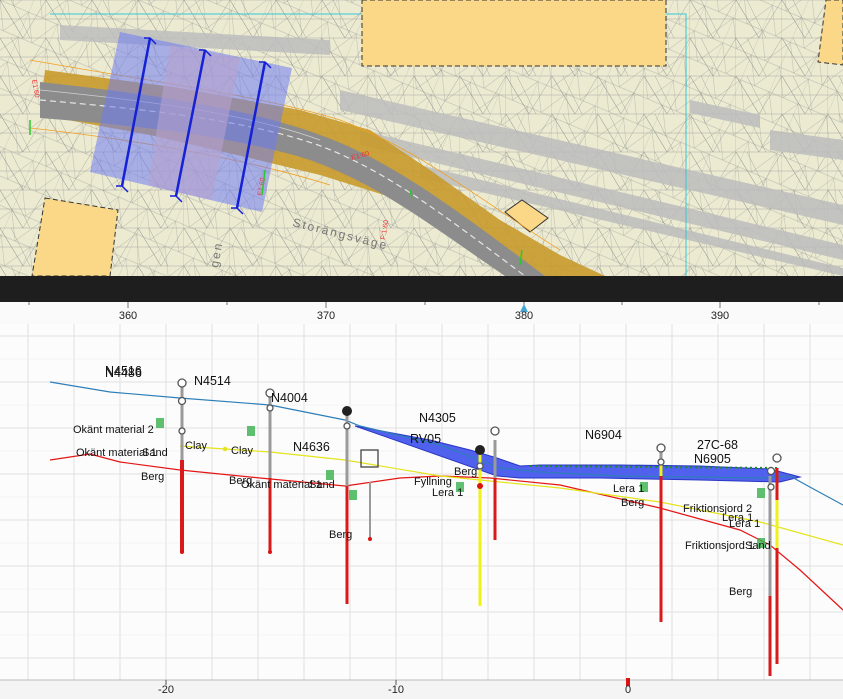 The height and width of the screenshot is (699, 843). I want to click on ruler-tick-label: 360, so click(128, 316).